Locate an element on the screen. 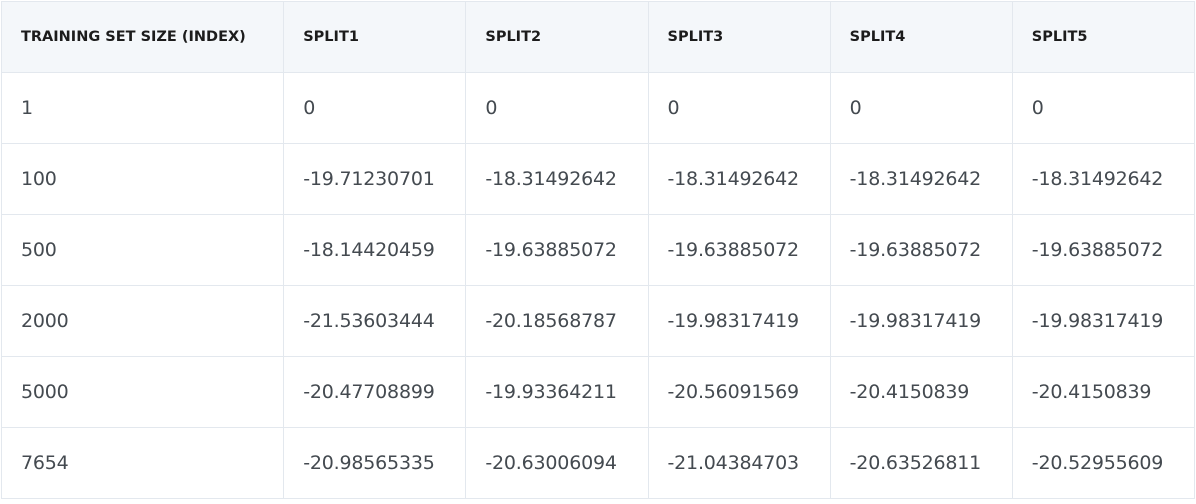 The width and height of the screenshot is (1196, 504). value-cell: -18.14420459 is located at coordinates (375, 250).